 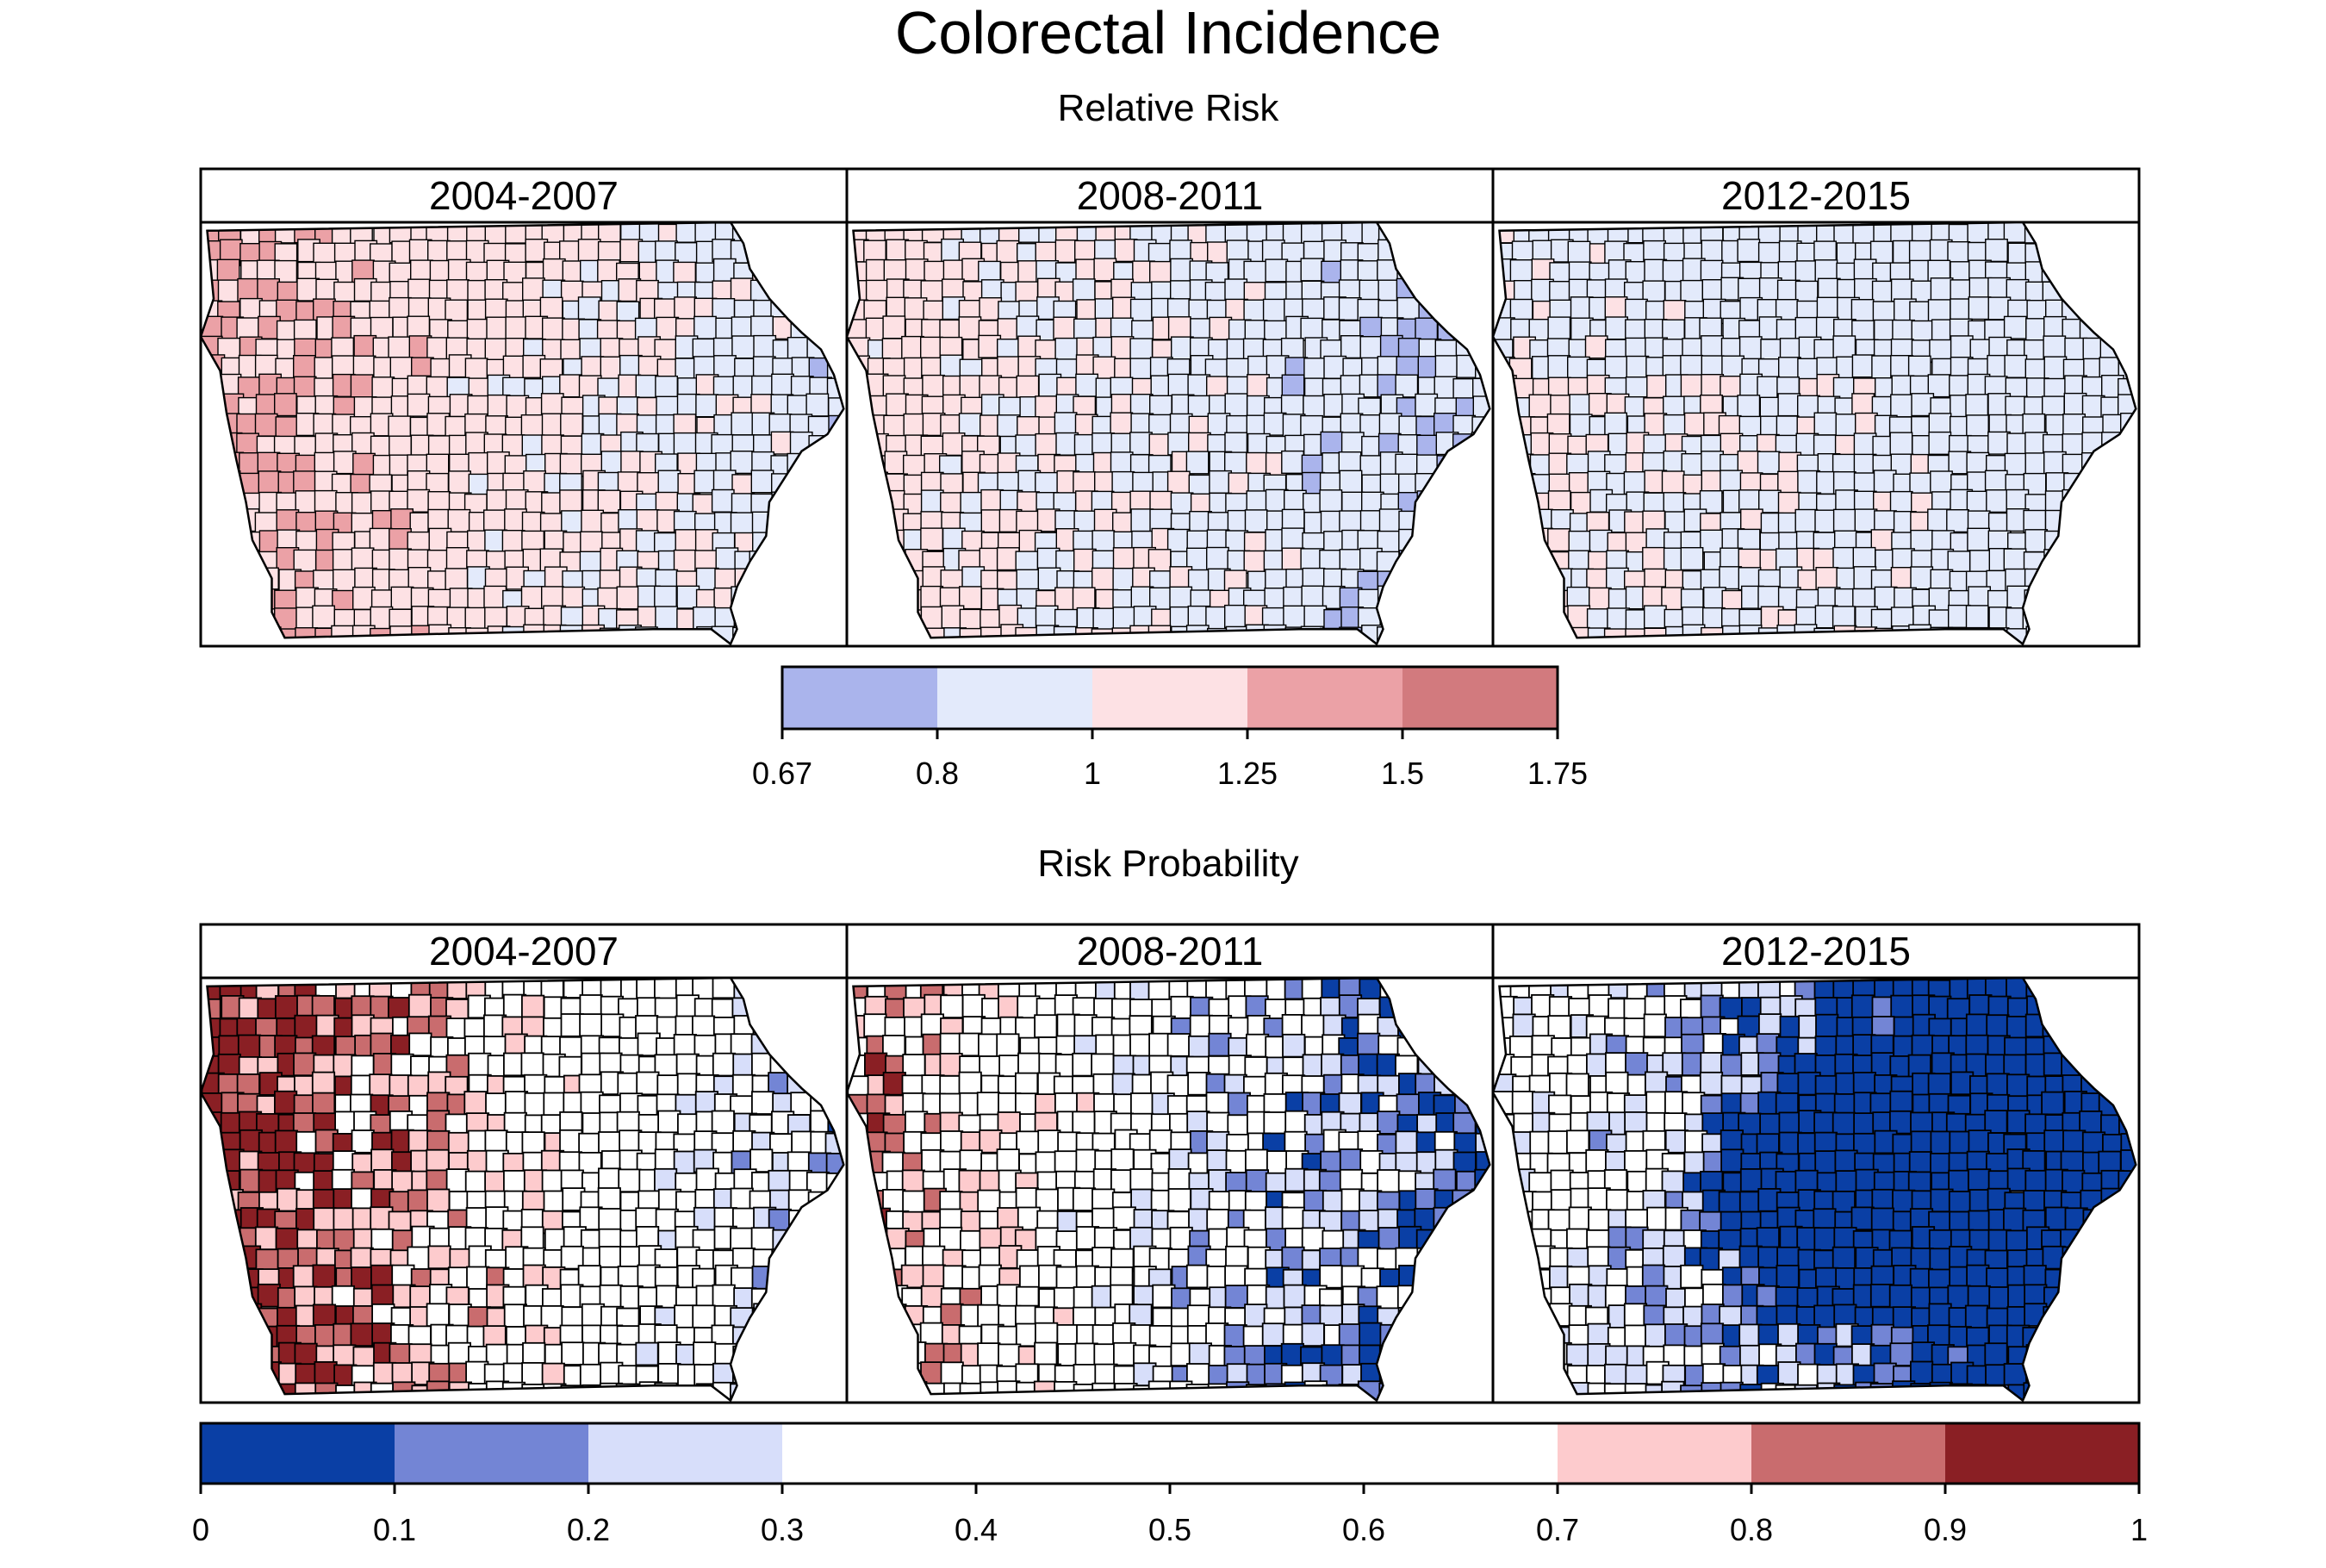 What do you see at coordinates (524, 1164) in the screenshot?
I see `map-panel-2004-2007: 2004-2007` at bounding box center [524, 1164].